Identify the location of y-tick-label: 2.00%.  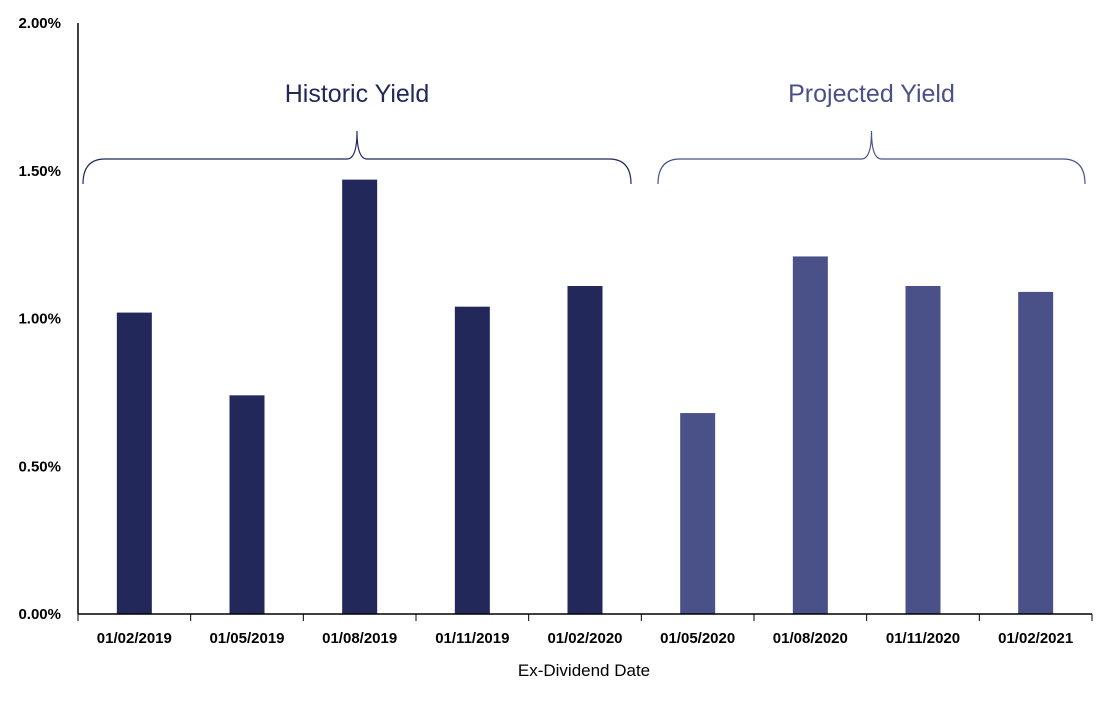
(39, 23).